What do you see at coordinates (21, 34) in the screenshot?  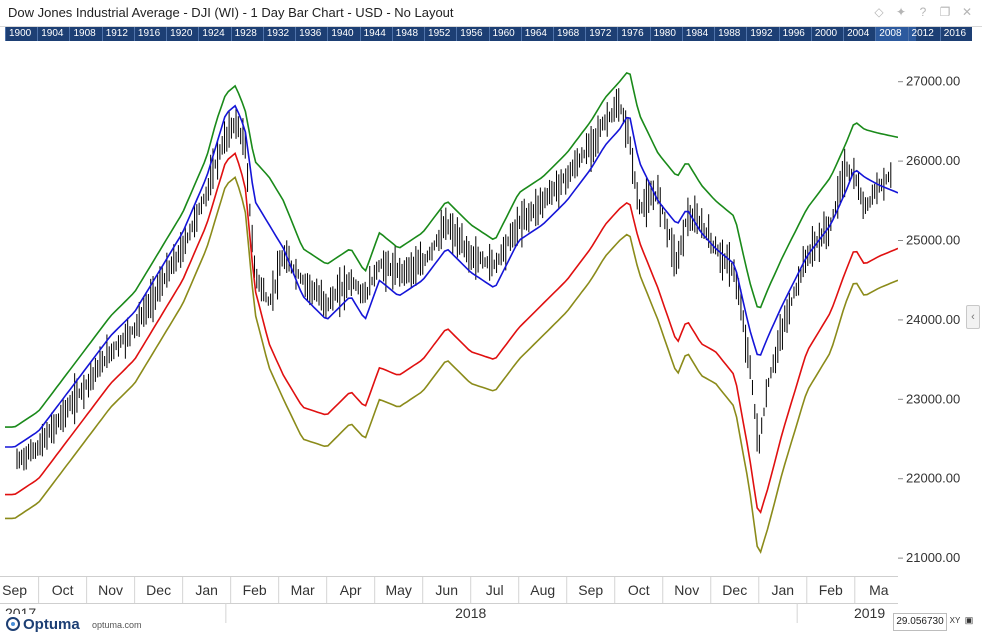 I see `overview-year-label: 1900` at bounding box center [21, 34].